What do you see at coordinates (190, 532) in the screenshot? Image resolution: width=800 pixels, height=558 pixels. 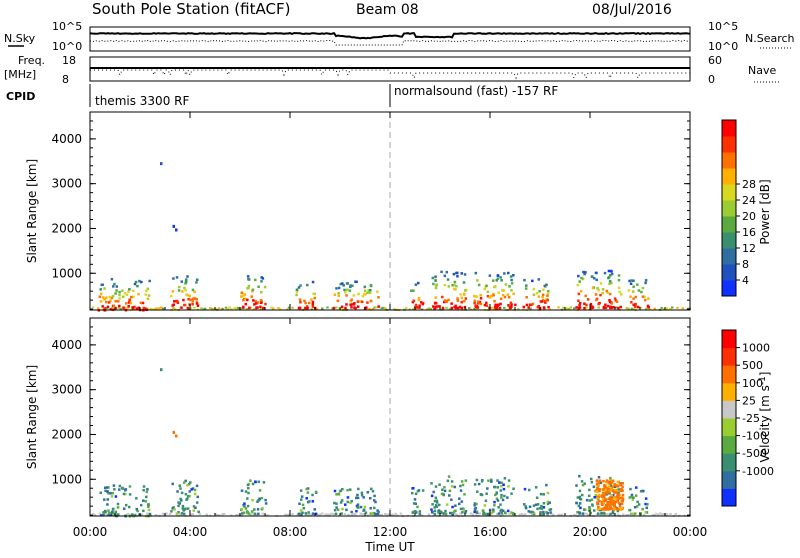 I see `x-tick-label: 04:00` at bounding box center [190, 532].